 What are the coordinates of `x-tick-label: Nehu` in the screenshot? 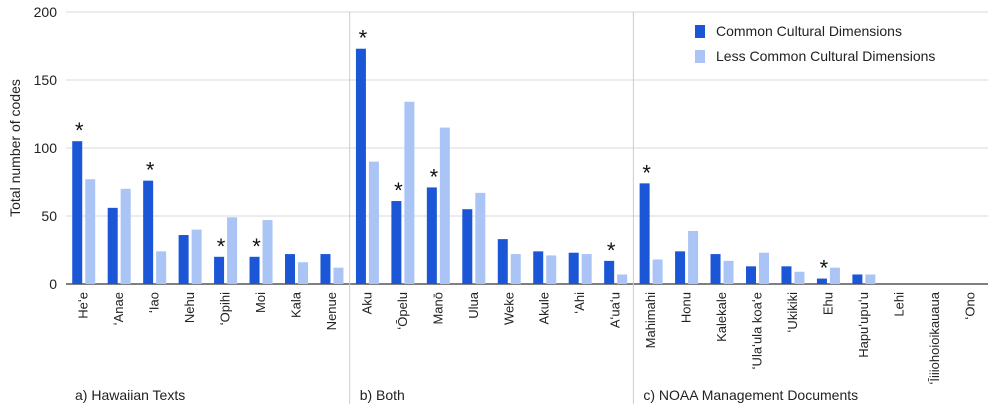 It's located at (189, 307).